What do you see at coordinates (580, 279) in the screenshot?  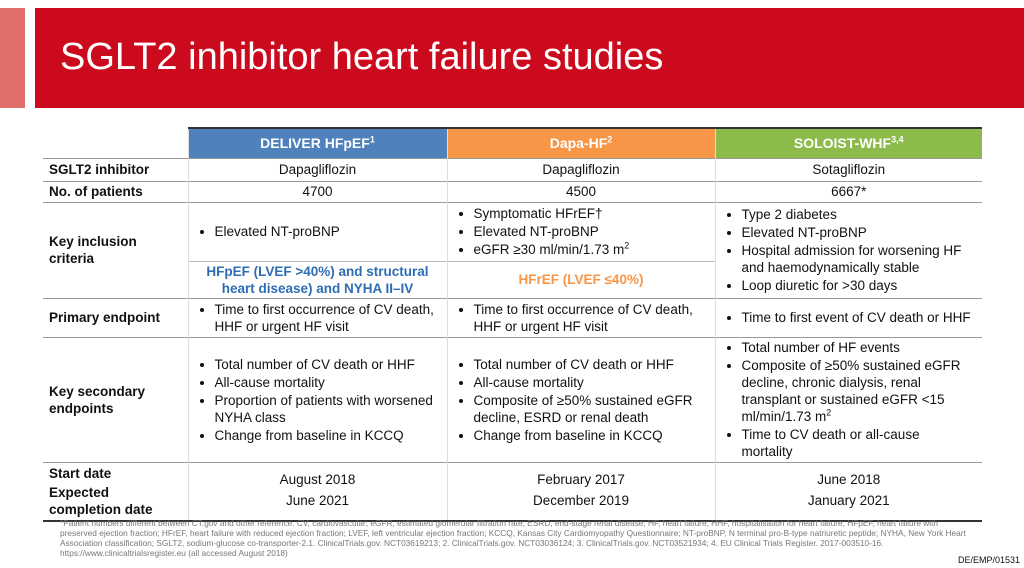 I see `criteria-note: HFrEF (LVEF ≤40%)` at bounding box center [580, 279].